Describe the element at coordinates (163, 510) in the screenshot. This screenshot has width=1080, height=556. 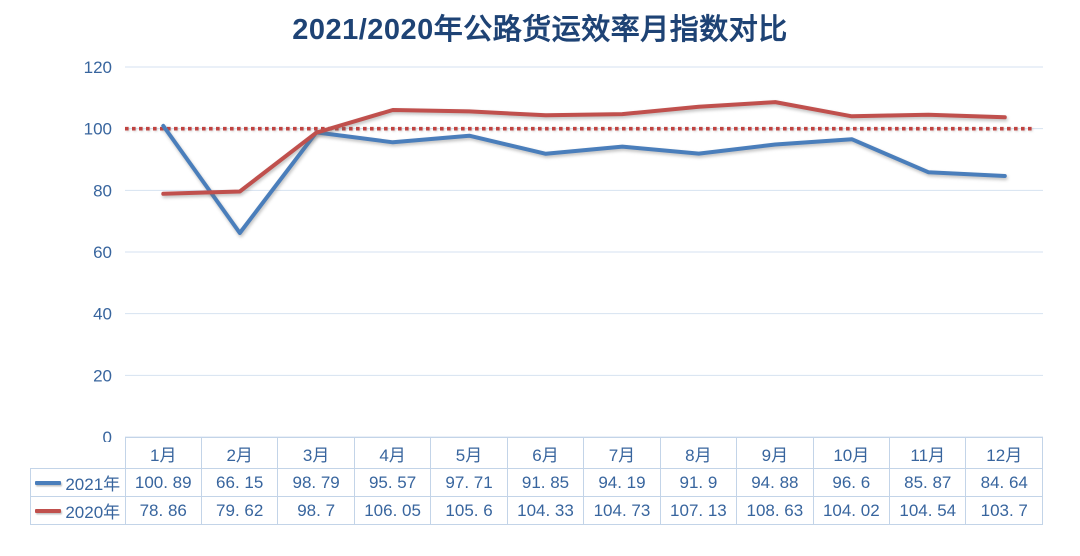
I see `value-cell: 78. 86` at that location.